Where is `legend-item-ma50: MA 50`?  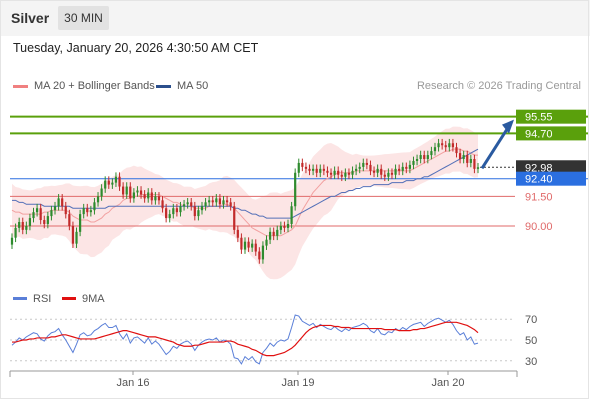
legend-item-ma50: MA 50 is located at coordinates (182, 86).